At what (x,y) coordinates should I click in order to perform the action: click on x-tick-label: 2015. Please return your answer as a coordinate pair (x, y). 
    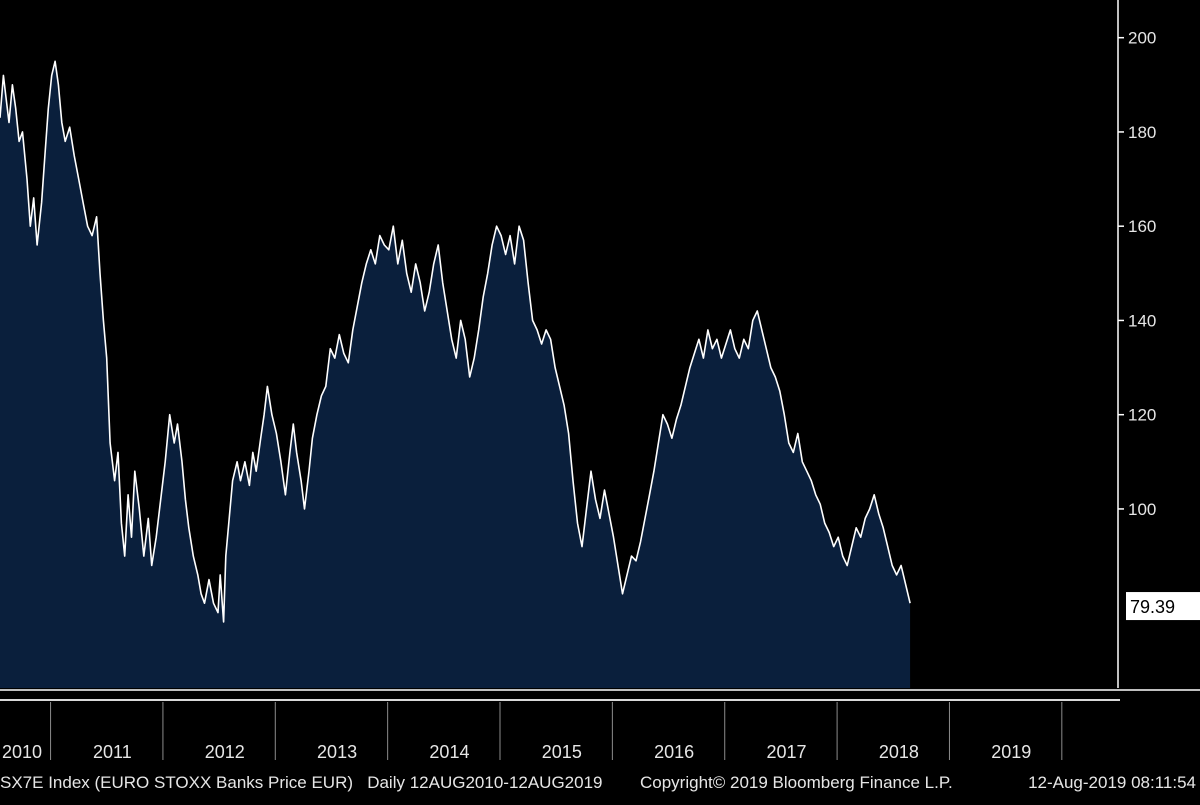
    Looking at the image, I should click on (562, 752).